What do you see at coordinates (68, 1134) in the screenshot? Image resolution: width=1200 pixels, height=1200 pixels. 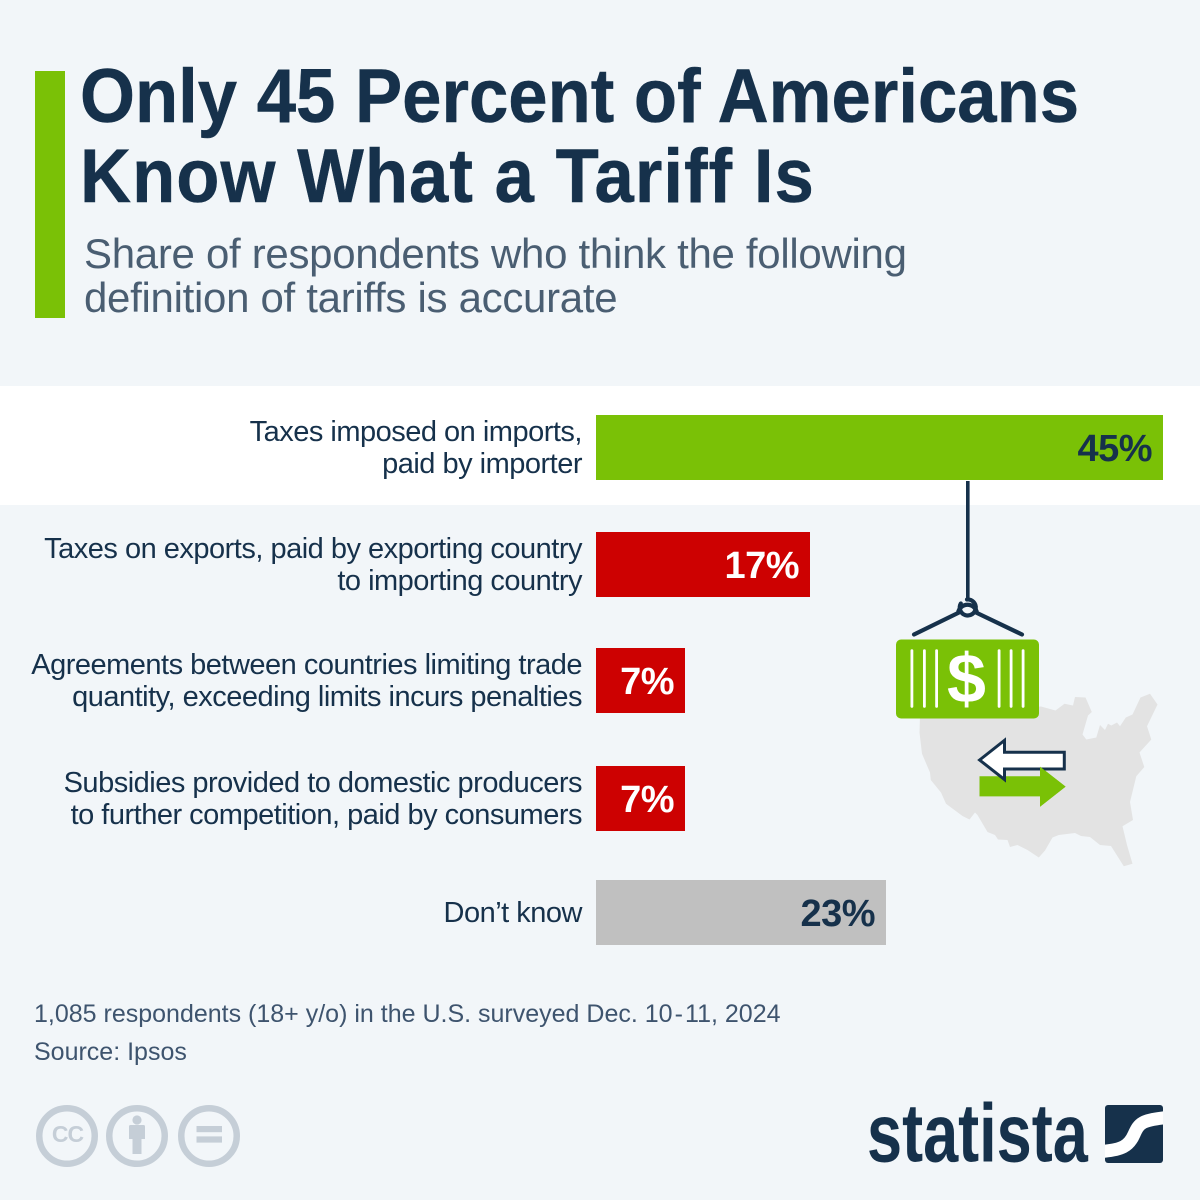 I see `svg-text: CC` at bounding box center [68, 1134].